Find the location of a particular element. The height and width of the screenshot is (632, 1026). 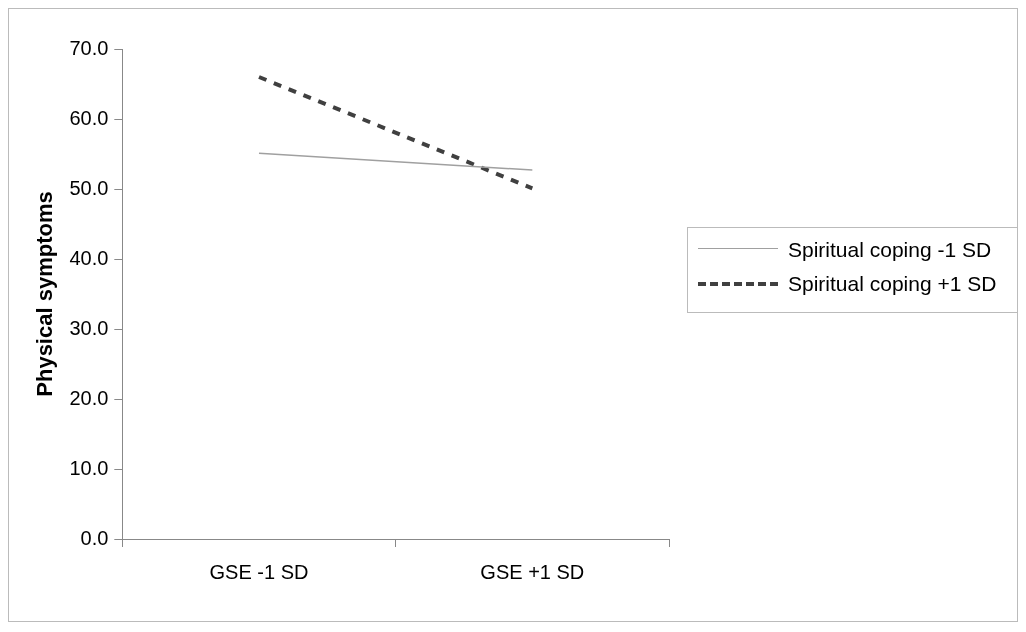

y-tick-label: 50.0 is located at coordinates (89, 187).